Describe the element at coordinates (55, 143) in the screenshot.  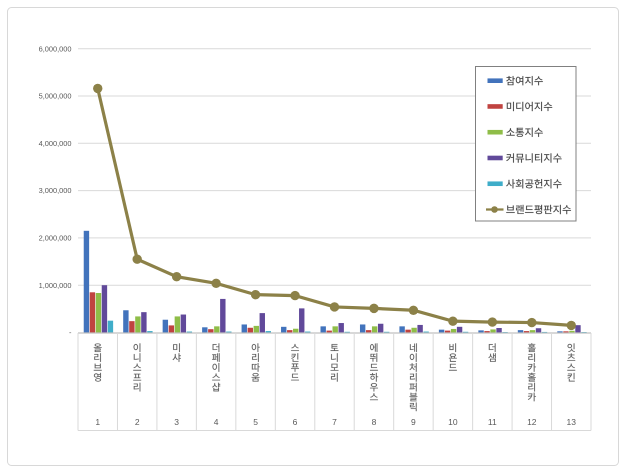
I see `svg-text: 4,000,000` at that location.